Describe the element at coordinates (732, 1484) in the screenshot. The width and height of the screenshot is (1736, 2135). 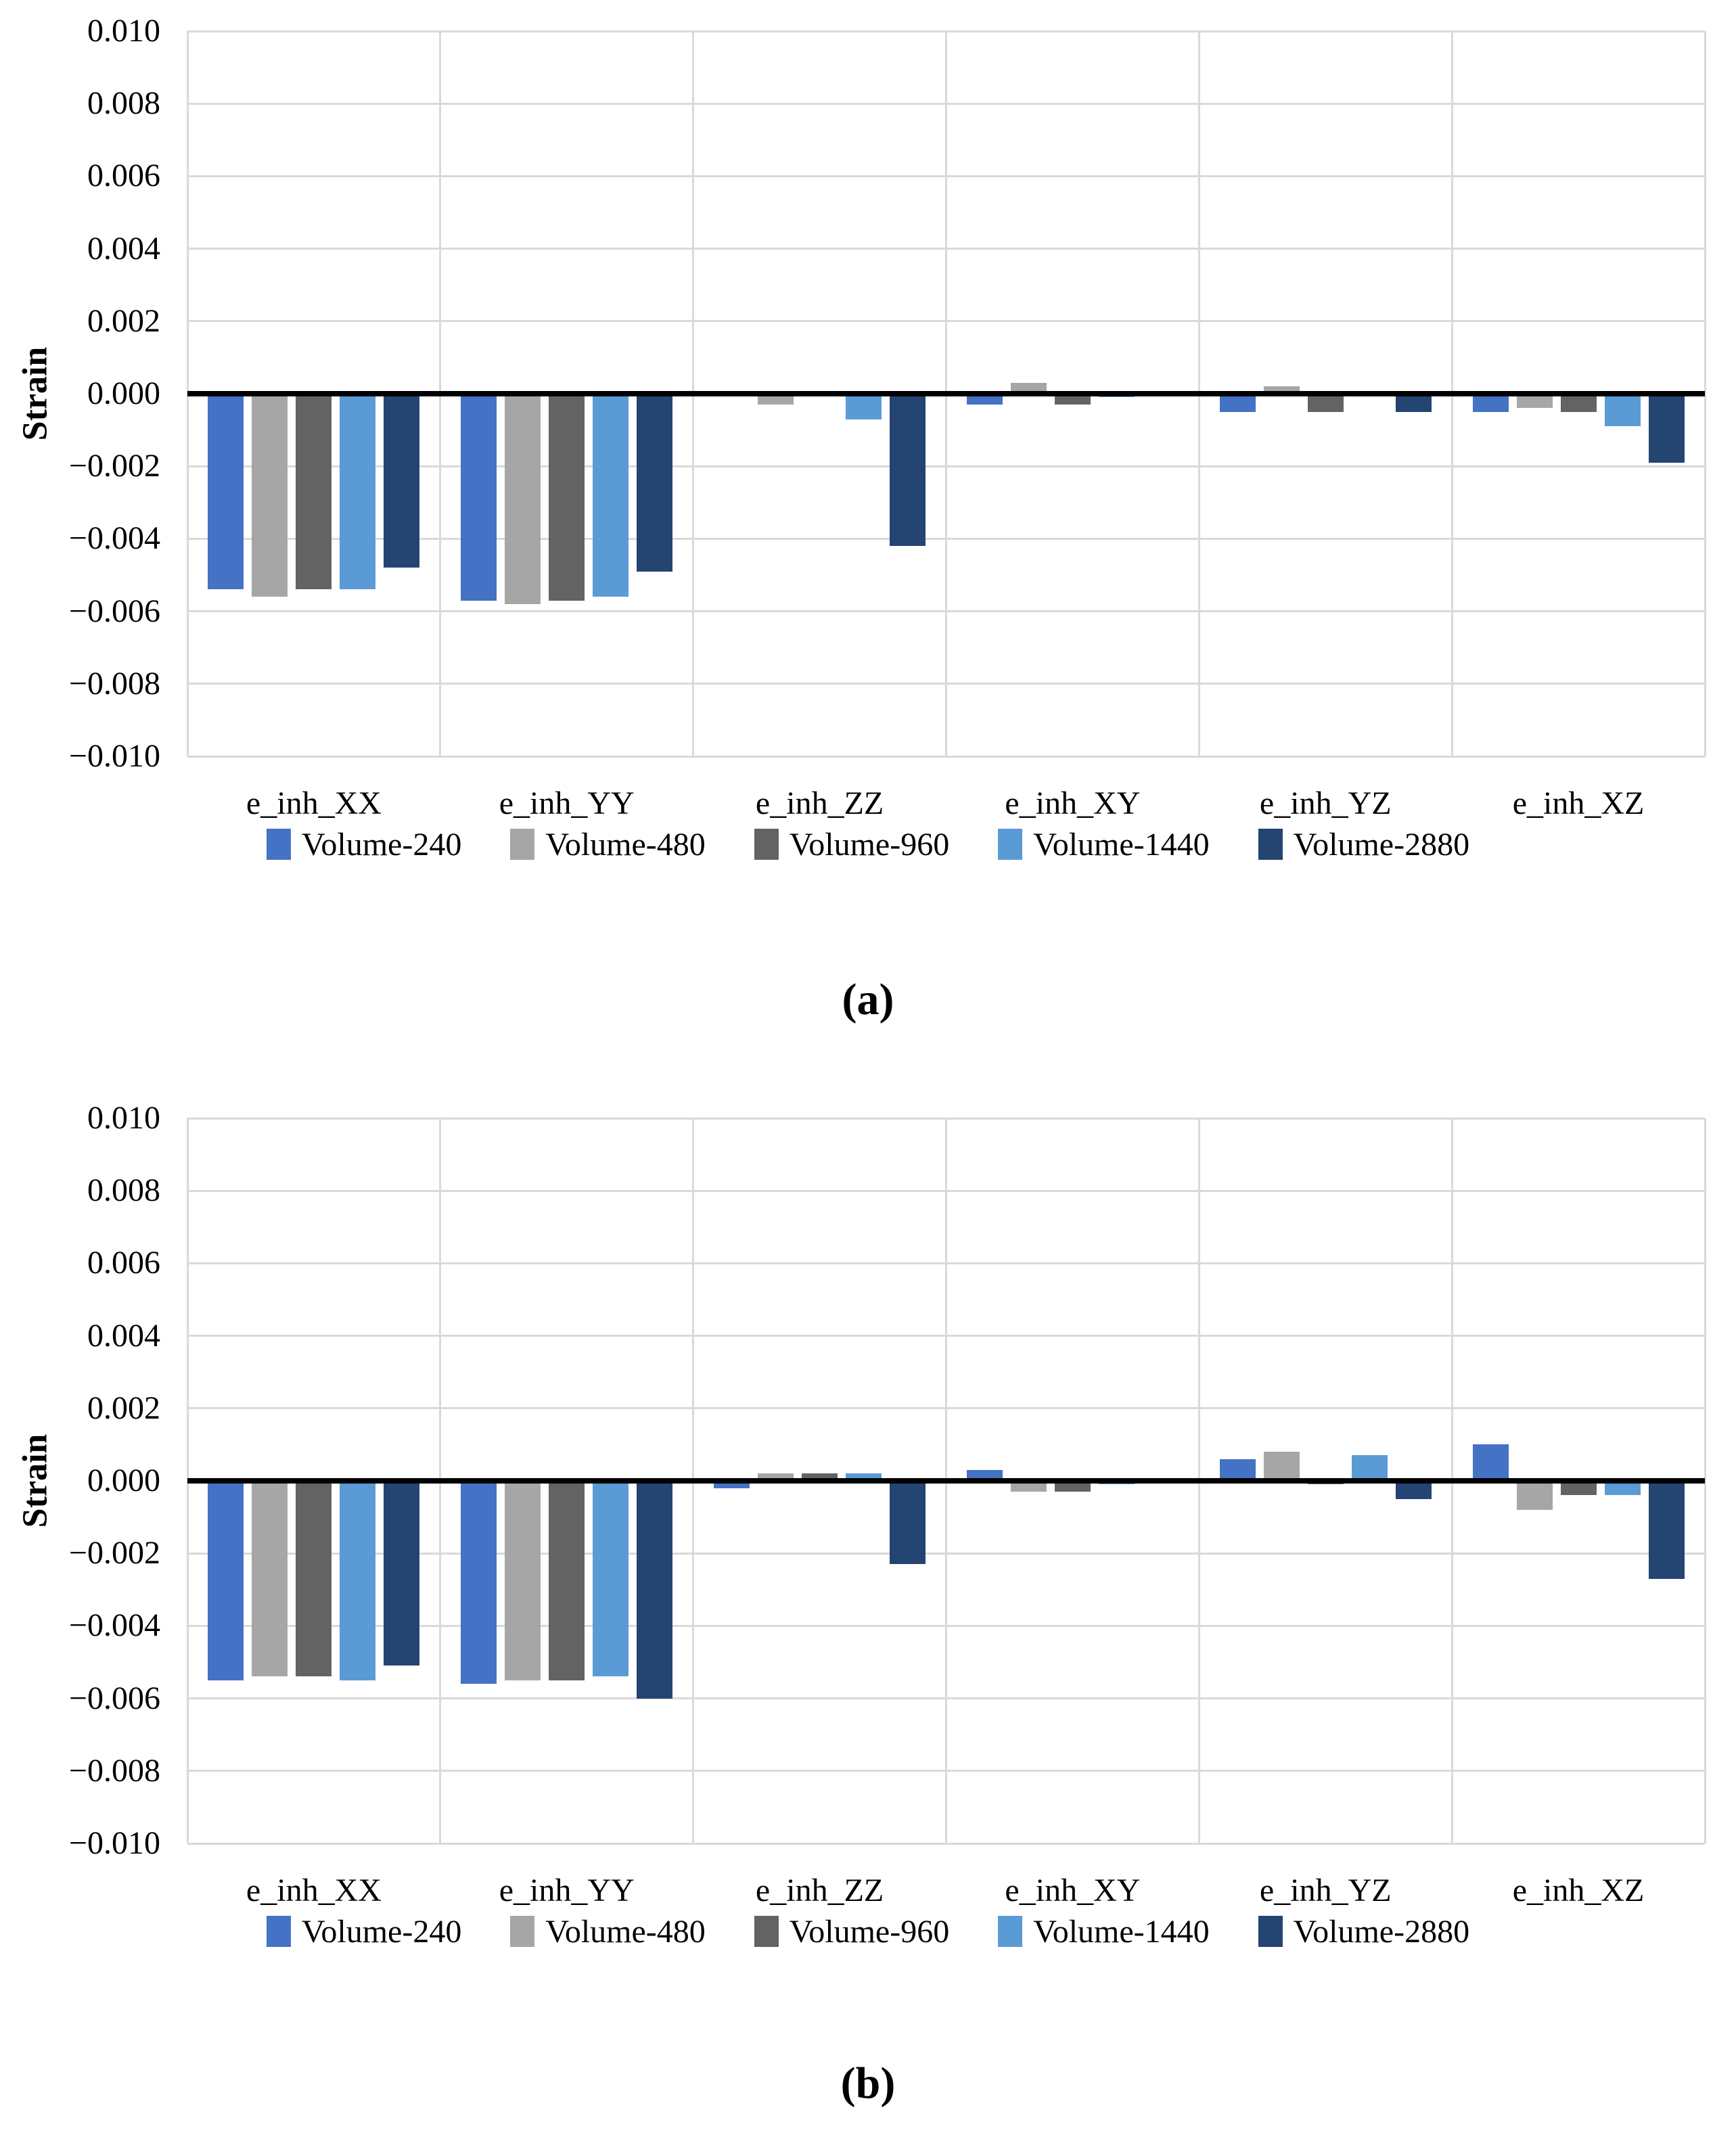
I see `bar-Volume-240-e_inh_ZZ` at that location.